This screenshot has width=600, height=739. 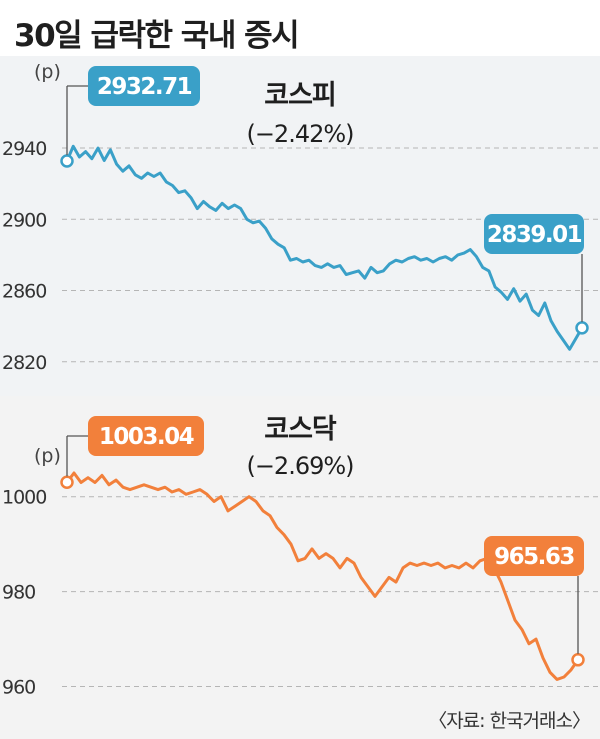 What do you see at coordinates (18, 593) in the screenshot?
I see `kosdaq-y-tick-label: 980` at bounding box center [18, 593].